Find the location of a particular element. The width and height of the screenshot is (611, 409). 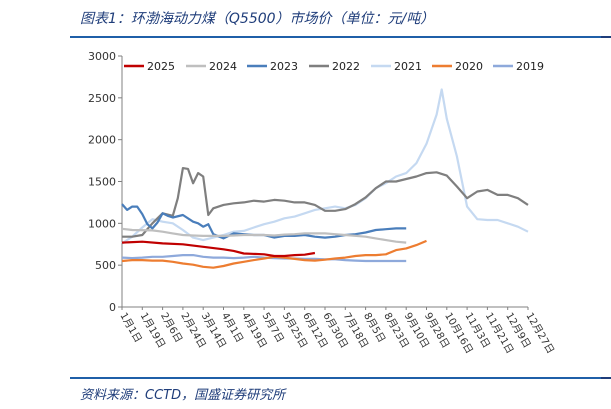

series-line-2025 is located at coordinates (218, 249).